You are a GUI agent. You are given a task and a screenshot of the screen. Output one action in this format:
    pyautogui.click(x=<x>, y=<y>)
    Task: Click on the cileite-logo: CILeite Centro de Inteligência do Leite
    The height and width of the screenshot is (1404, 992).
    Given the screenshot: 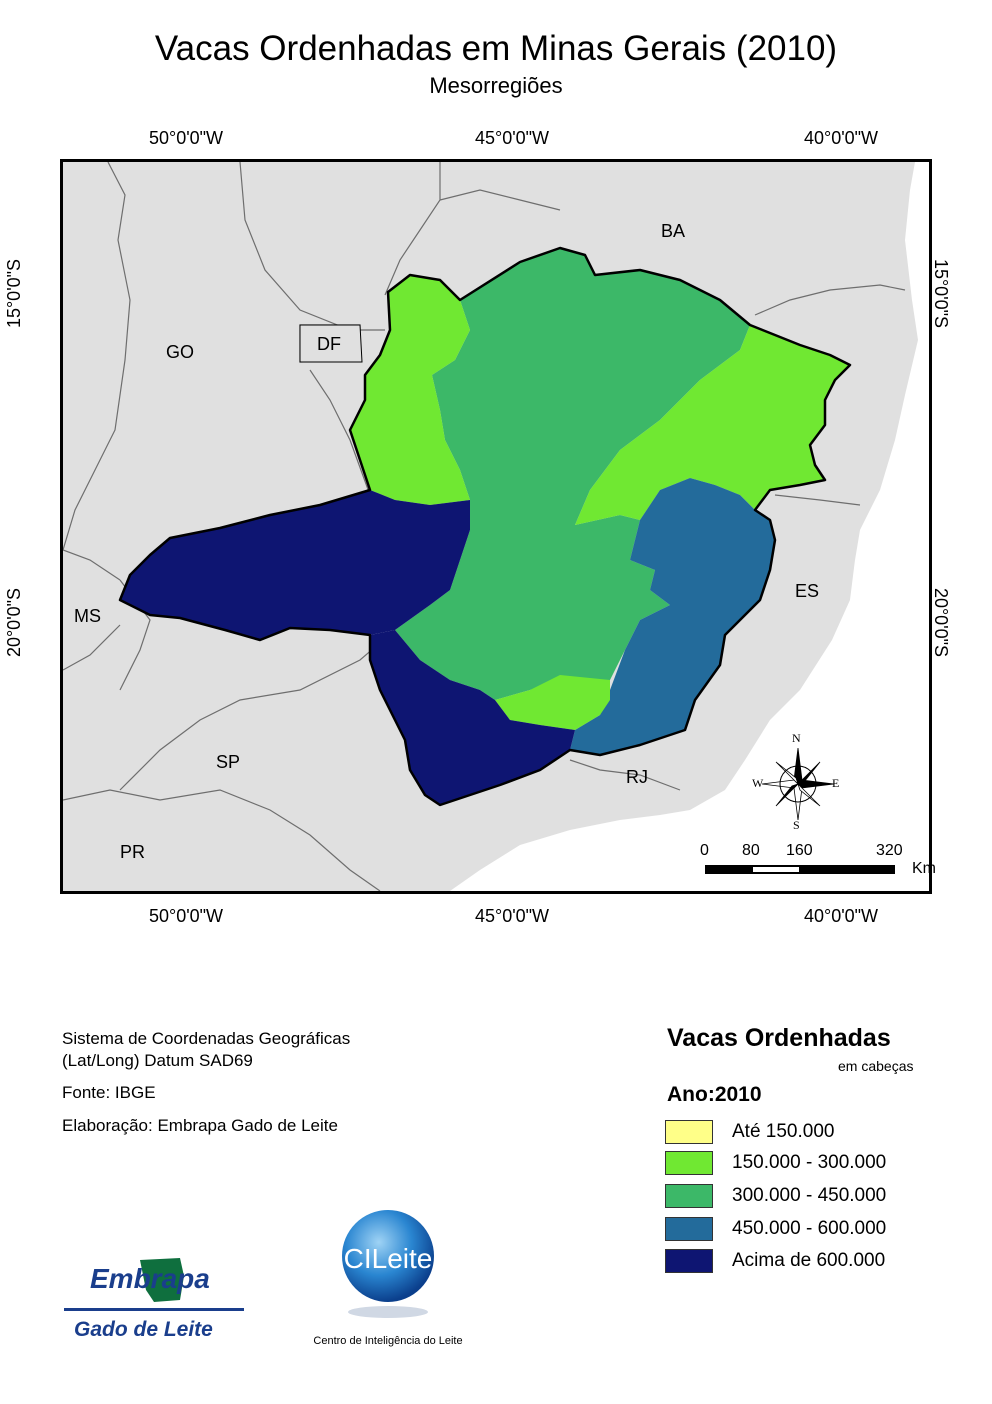 What is the action you would take?
    pyautogui.click(x=390, y=1281)
    